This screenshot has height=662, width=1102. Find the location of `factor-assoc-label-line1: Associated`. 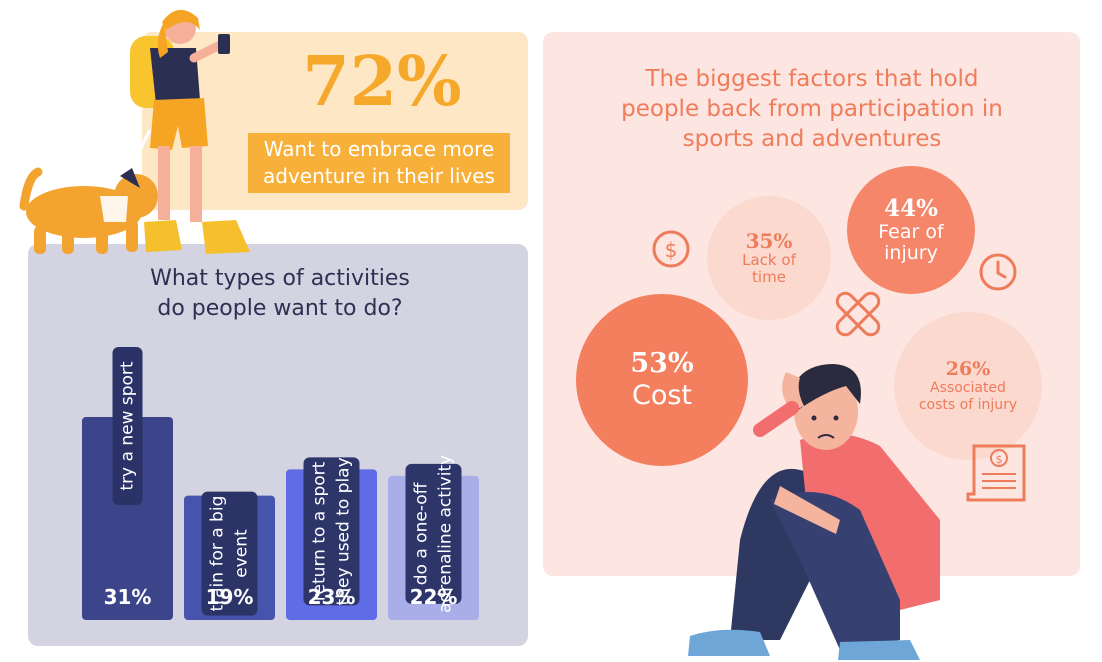

factor-assoc-label-line1: Associated is located at coordinates (968, 388).